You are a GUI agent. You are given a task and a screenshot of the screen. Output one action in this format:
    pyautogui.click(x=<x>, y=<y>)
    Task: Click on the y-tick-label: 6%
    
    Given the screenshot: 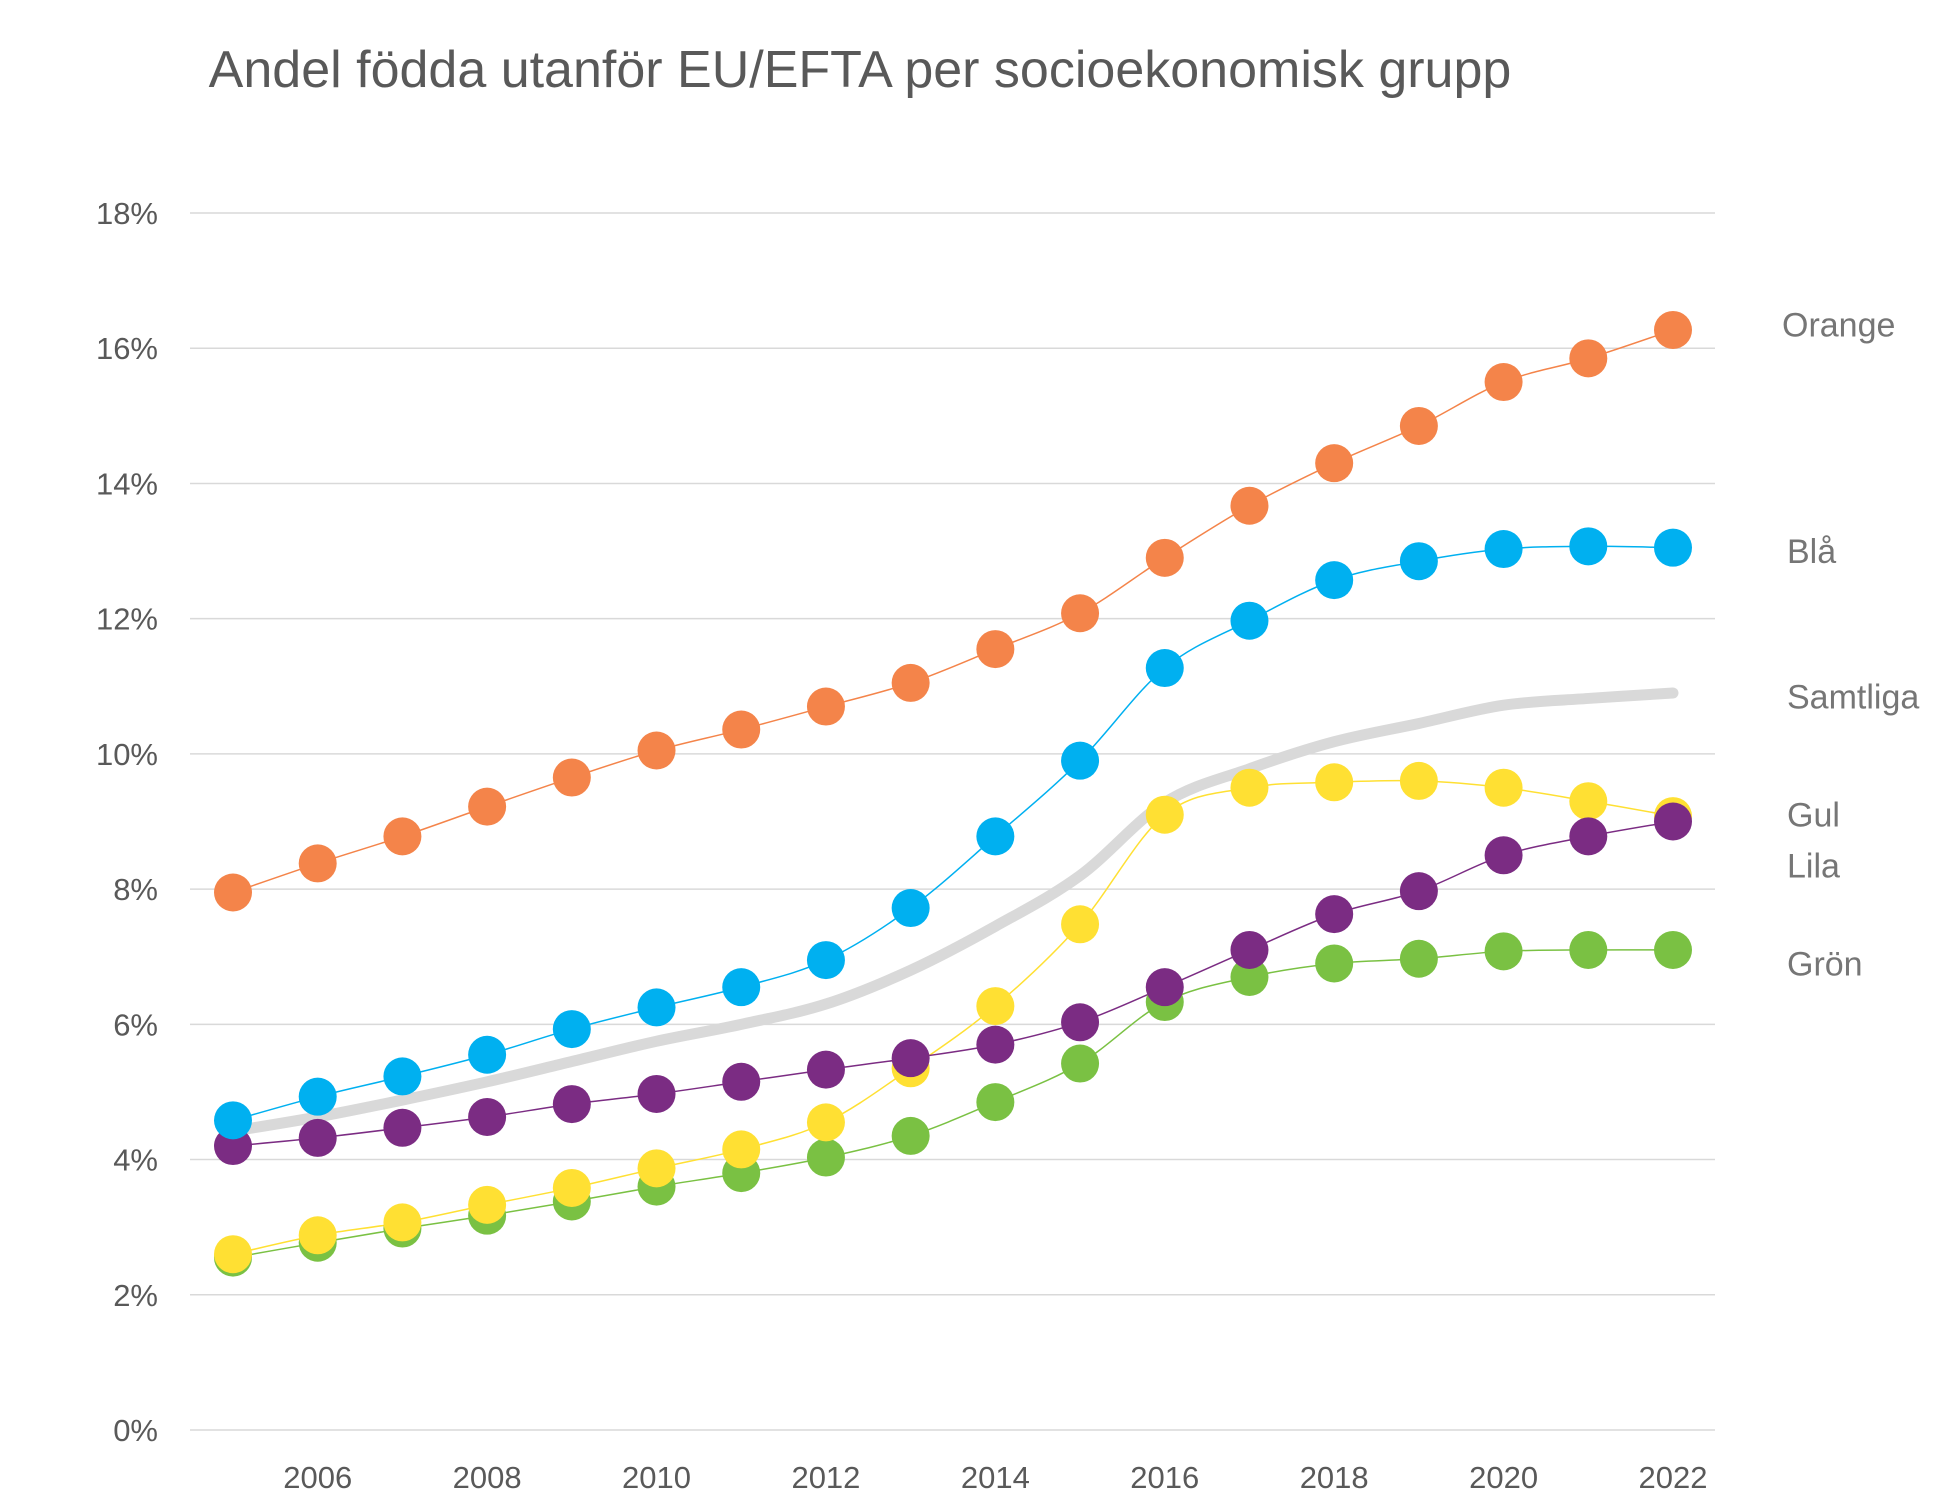 What is the action you would take?
    pyautogui.click(x=135, y=1024)
    